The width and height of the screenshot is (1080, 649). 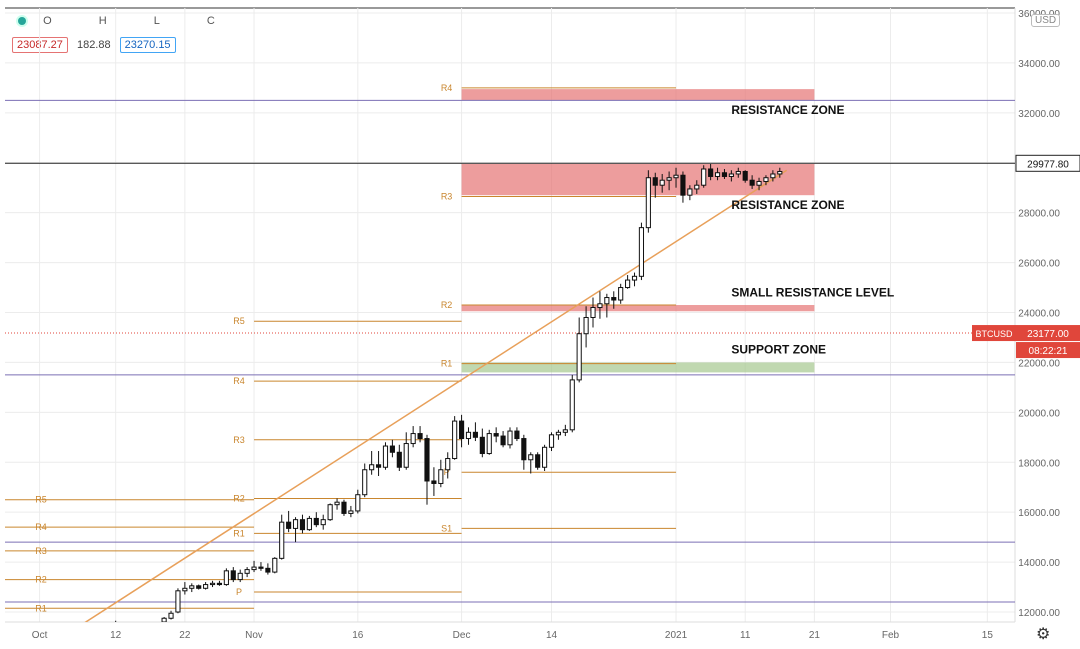 What do you see at coordinates (1048, 351) in the screenshot?
I see `countdown-value: 08:22:21` at bounding box center [1048, 351].